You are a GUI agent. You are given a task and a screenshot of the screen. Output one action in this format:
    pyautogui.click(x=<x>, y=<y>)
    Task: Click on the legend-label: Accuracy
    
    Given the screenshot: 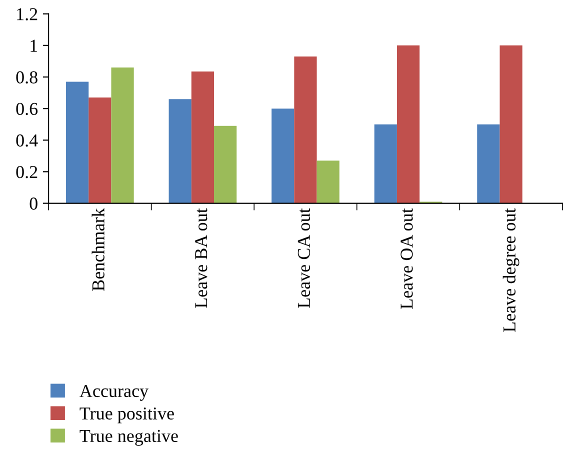 What is the action you would take?
    pyautogui.click(x=114, y=393)
    